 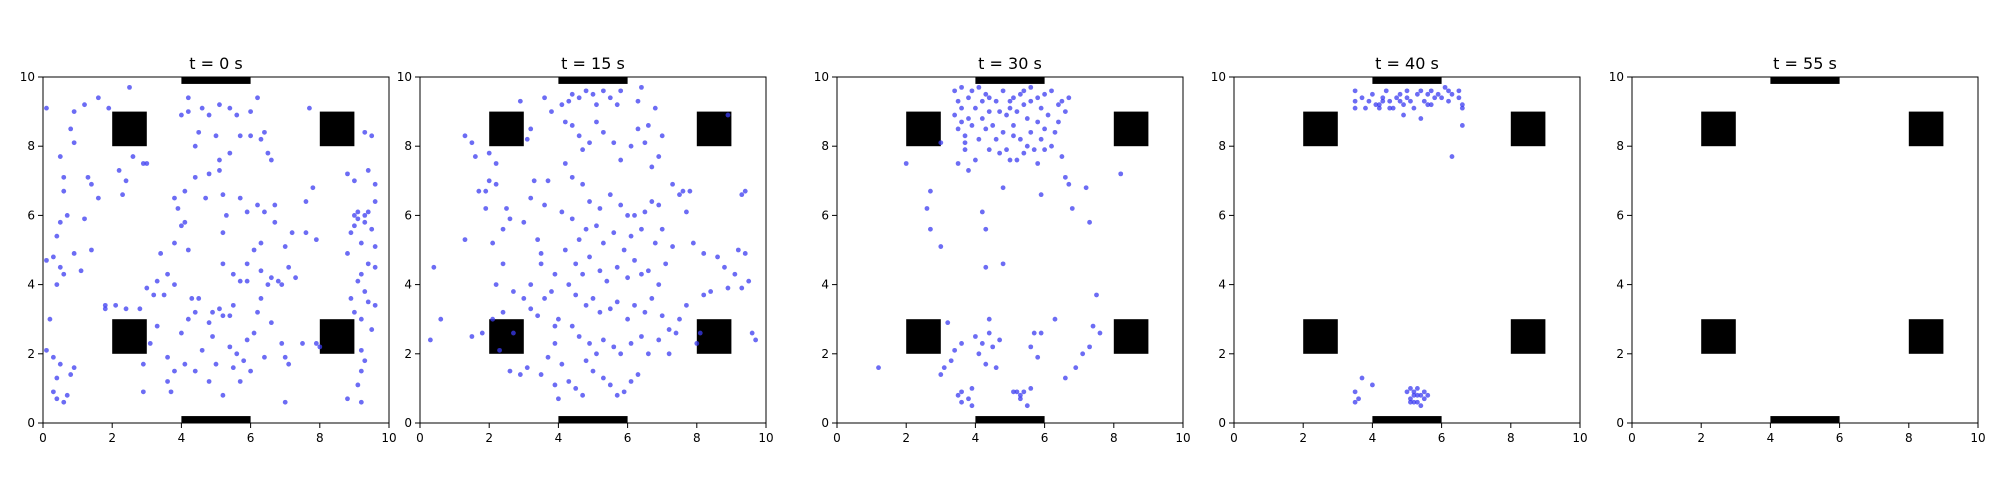 I want to click on x-tick-label: 4, so click(x=182, y=438).